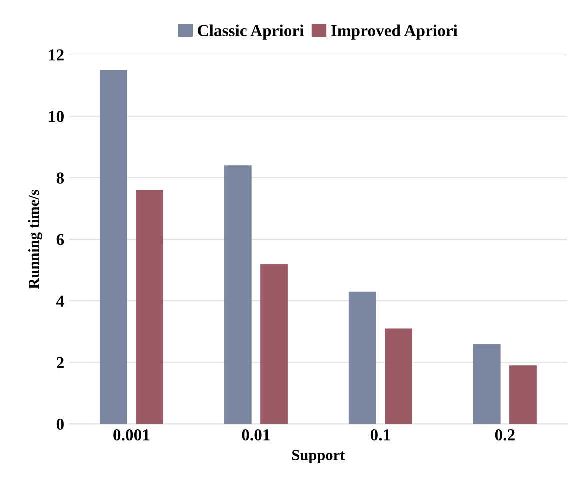 The image size is (579, 499). Describe the element at coordinates (60, 178) in the screenshot. I see `y-tick-label: 8` at that location.